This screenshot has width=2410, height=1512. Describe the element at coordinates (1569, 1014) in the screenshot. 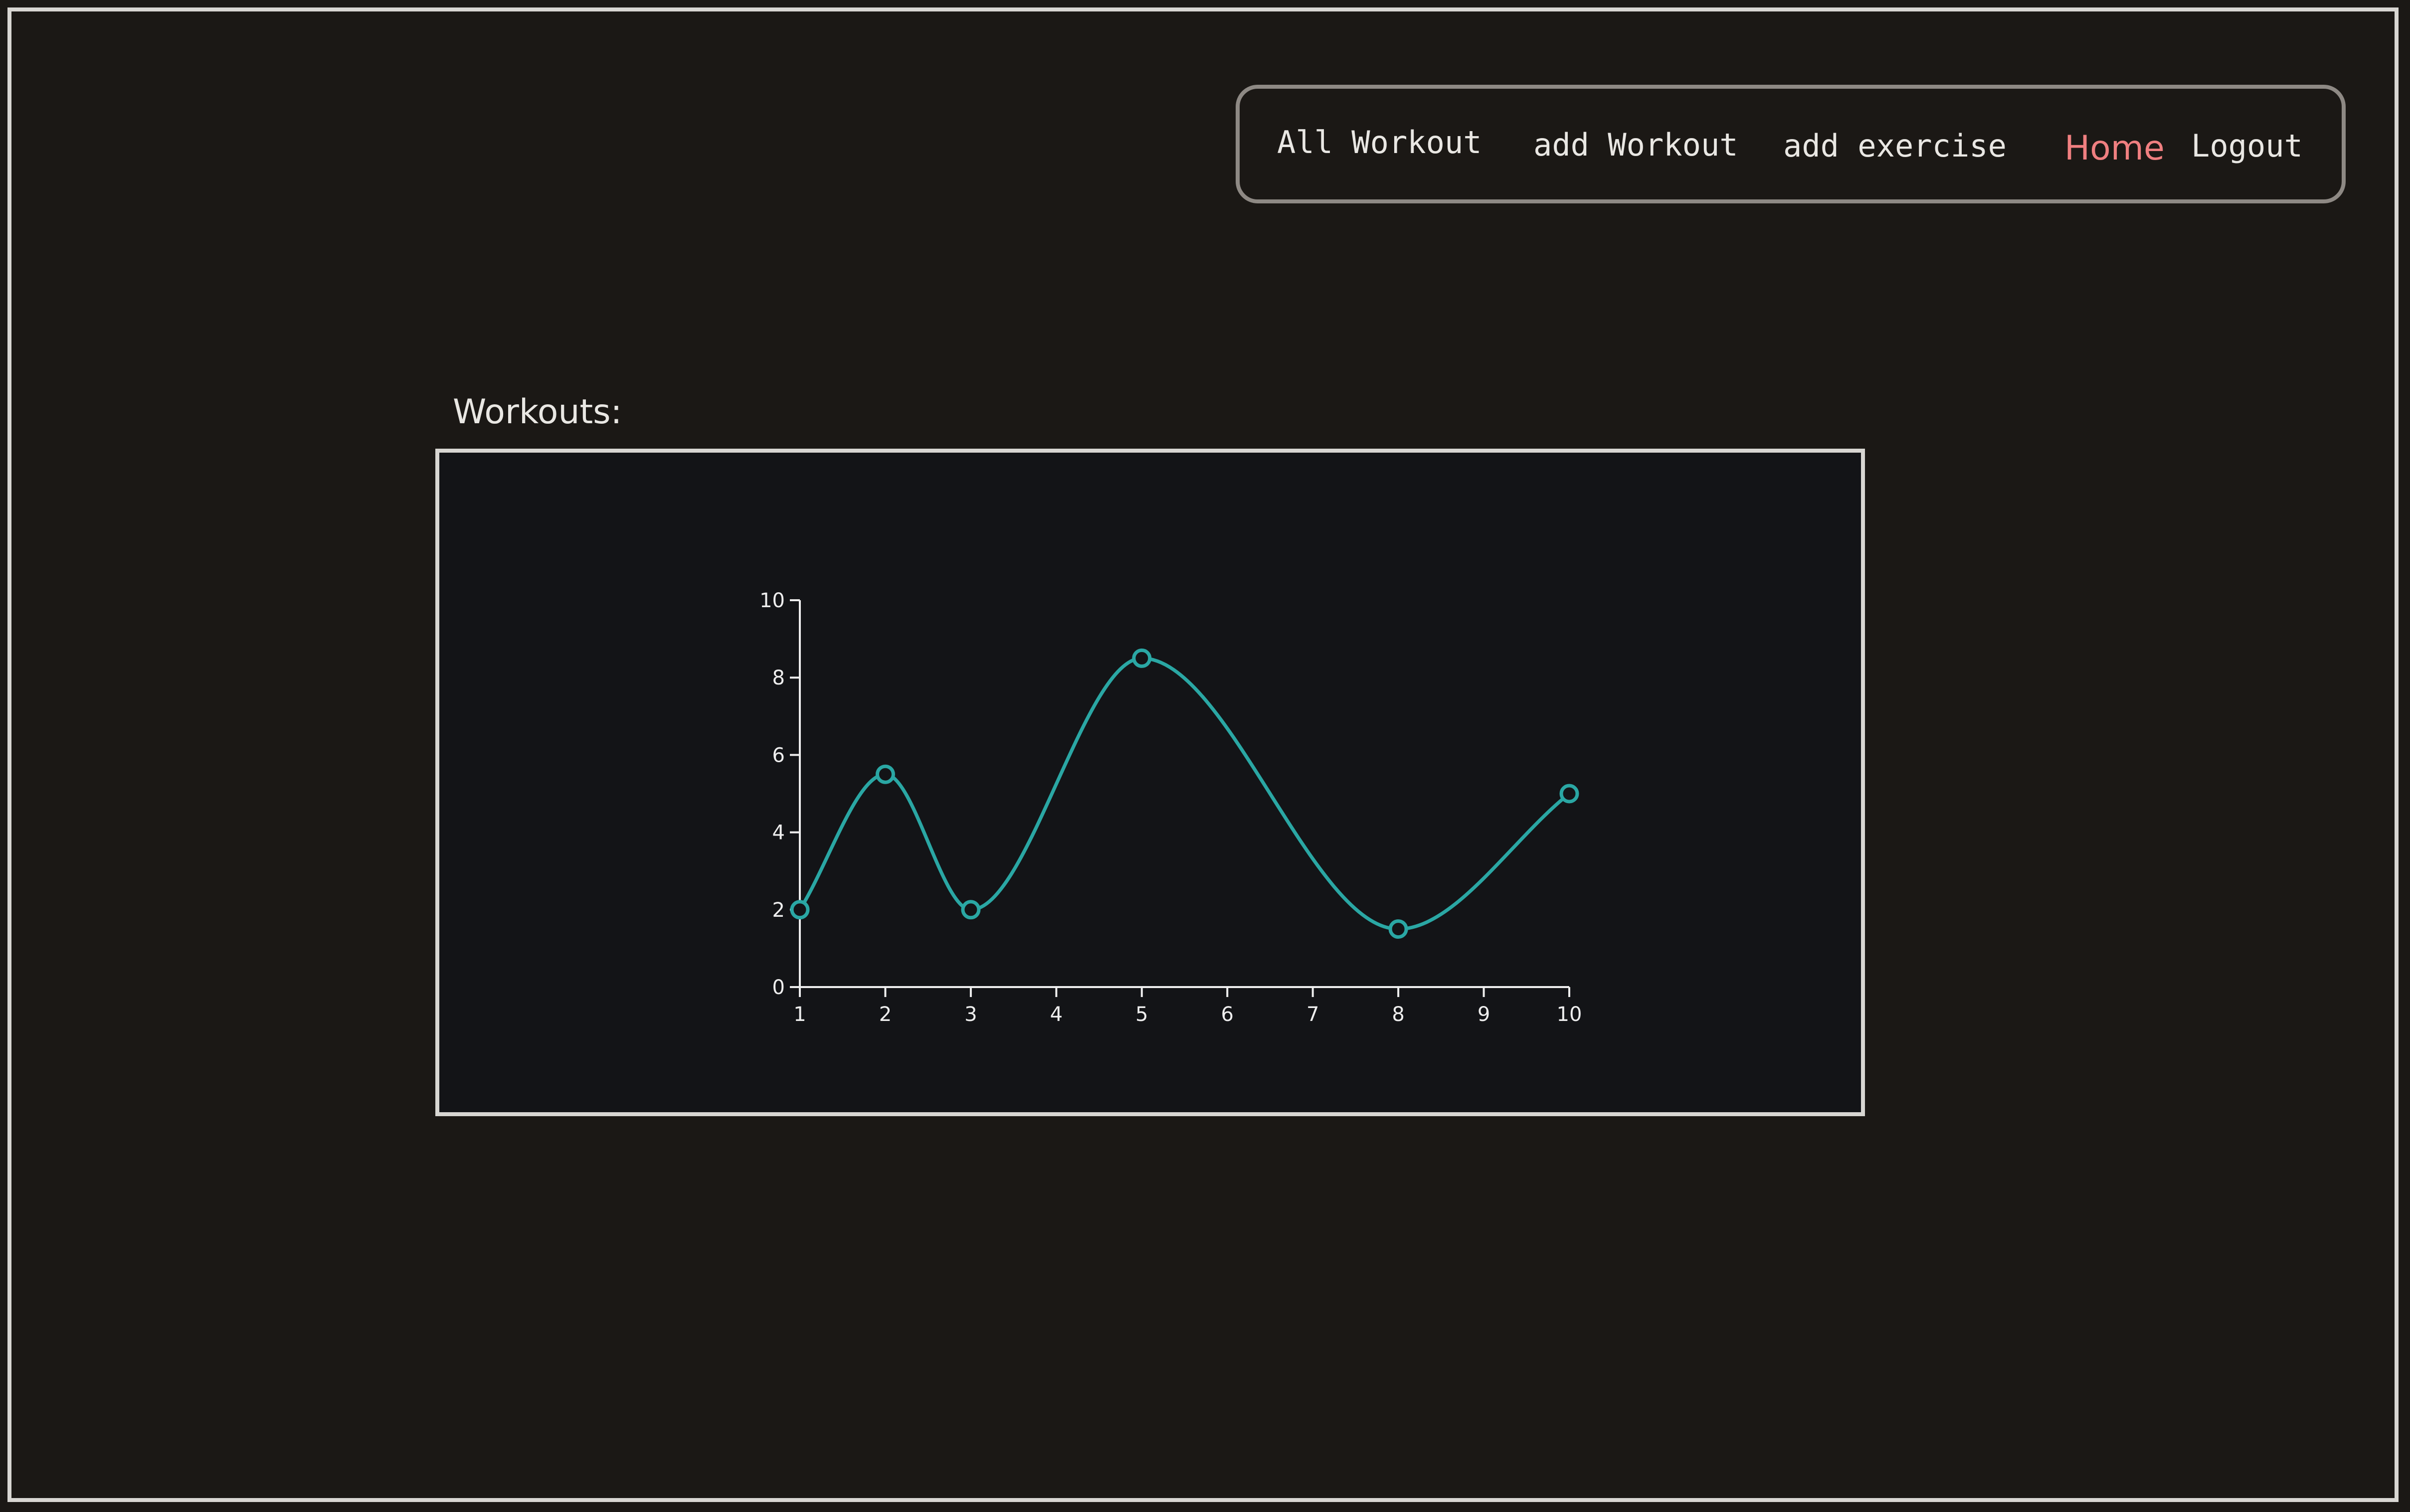

I see `x-tick-label: 10` at that location.